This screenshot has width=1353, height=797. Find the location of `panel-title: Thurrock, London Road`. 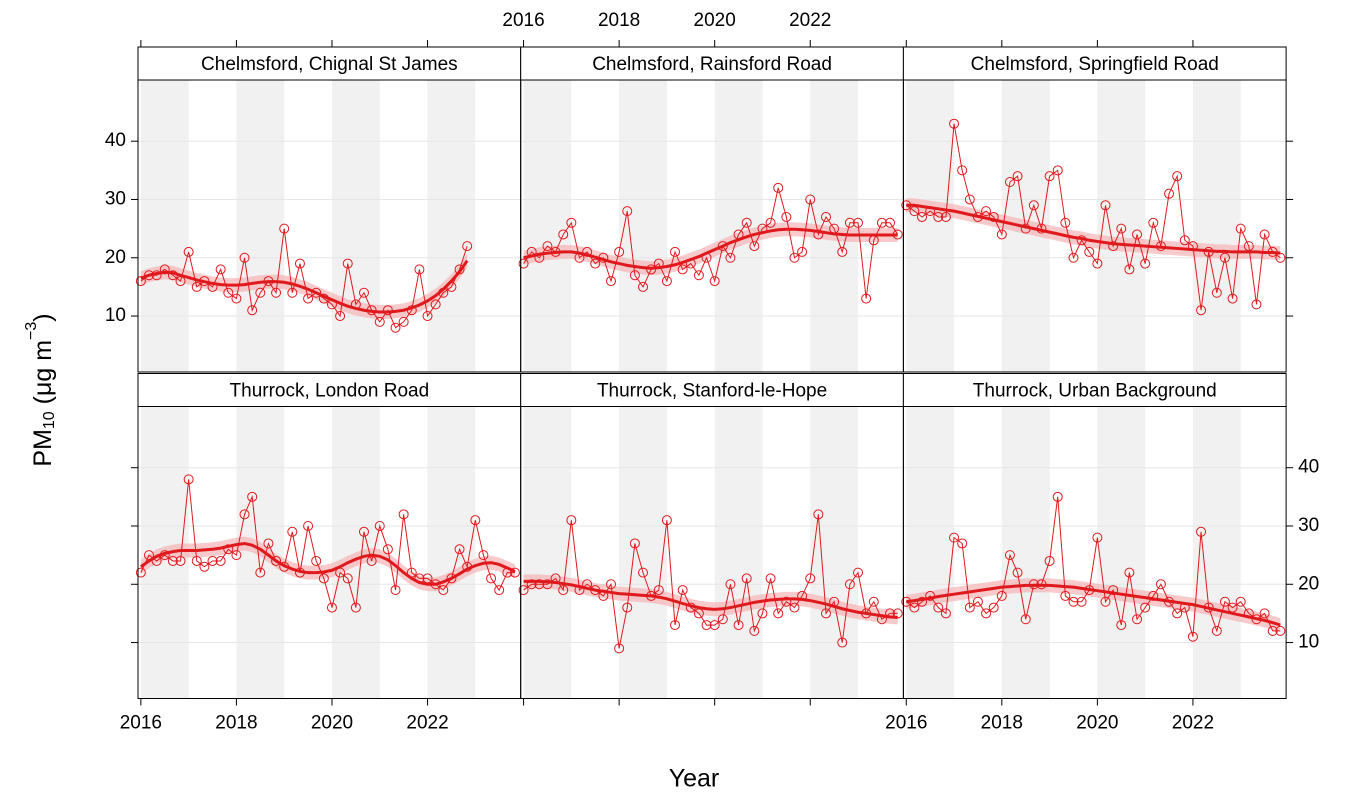

panel-title: Thurrock, London Road is located at coordinates (330, 391).